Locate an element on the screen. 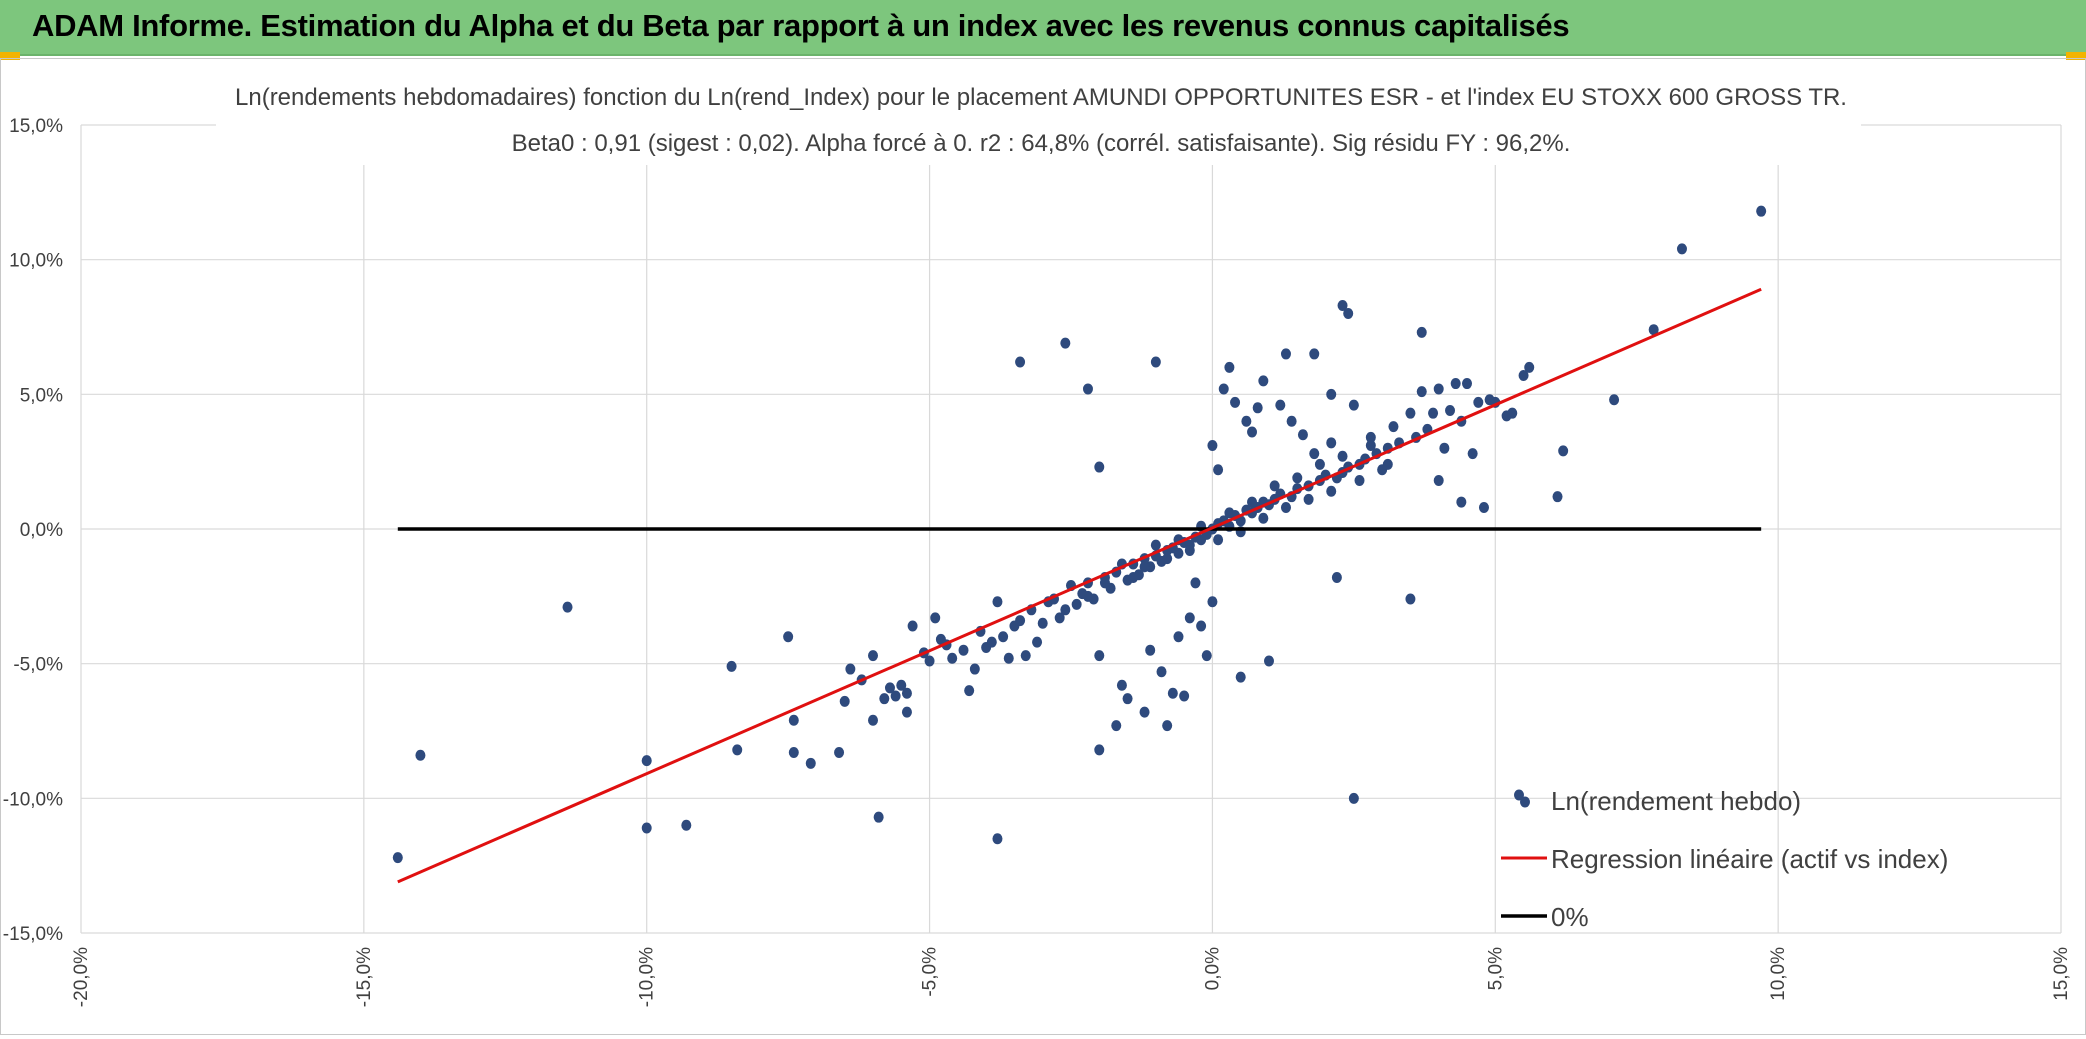  y-tick-label: -10,0% is located at coordinates (33, 799).